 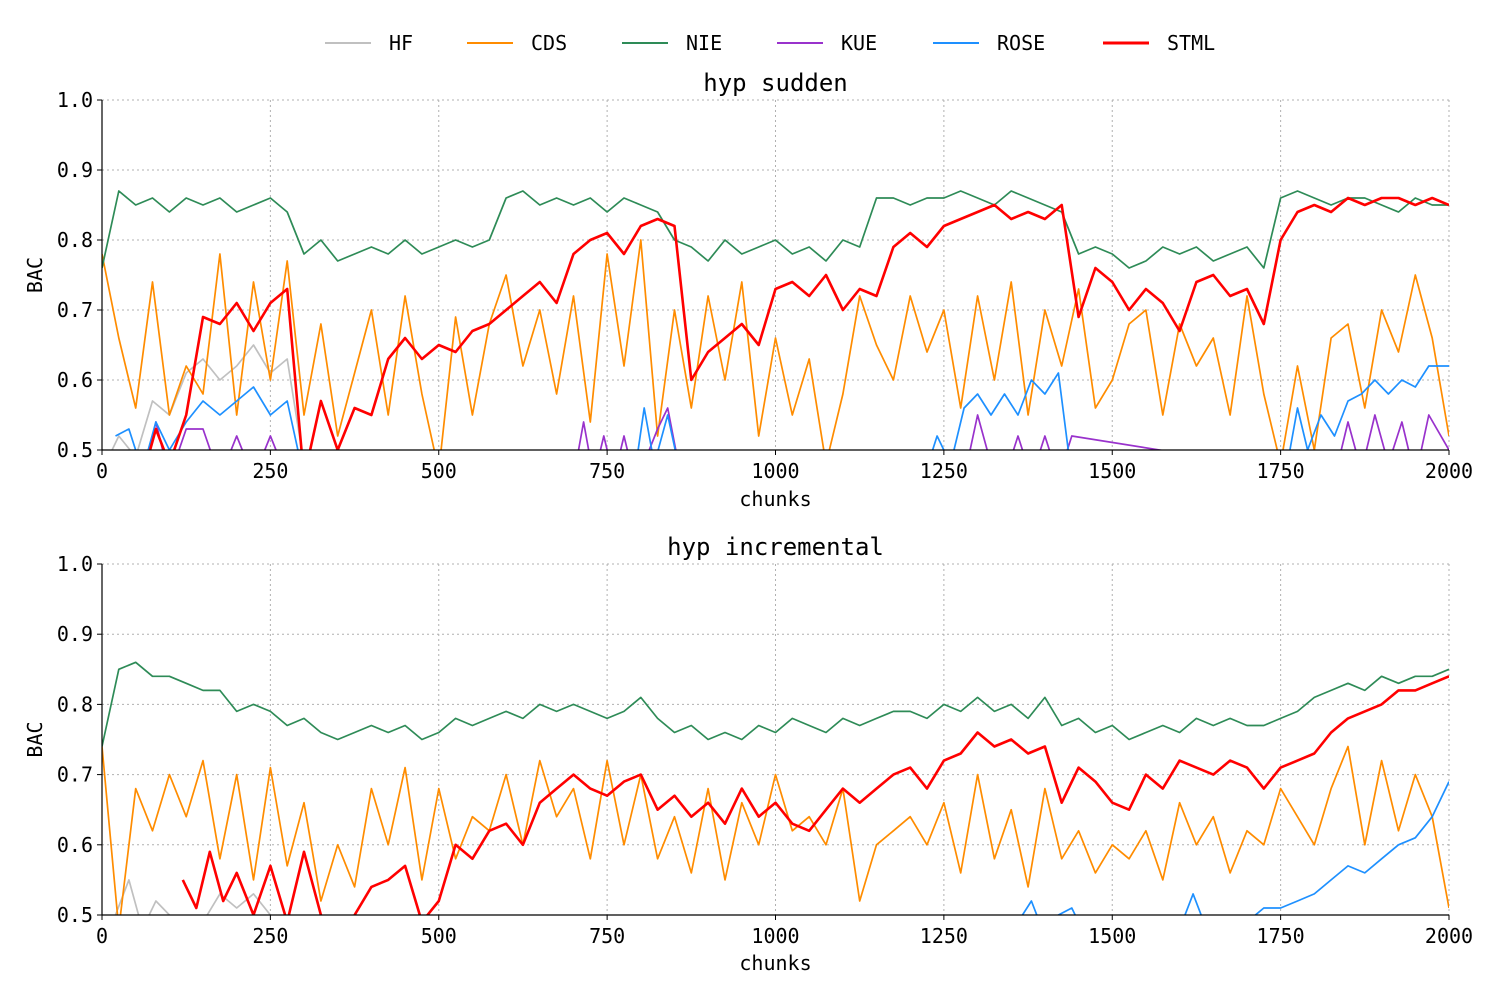 I want to click on legend-label-hf: HF, so click(x=401, y=43).